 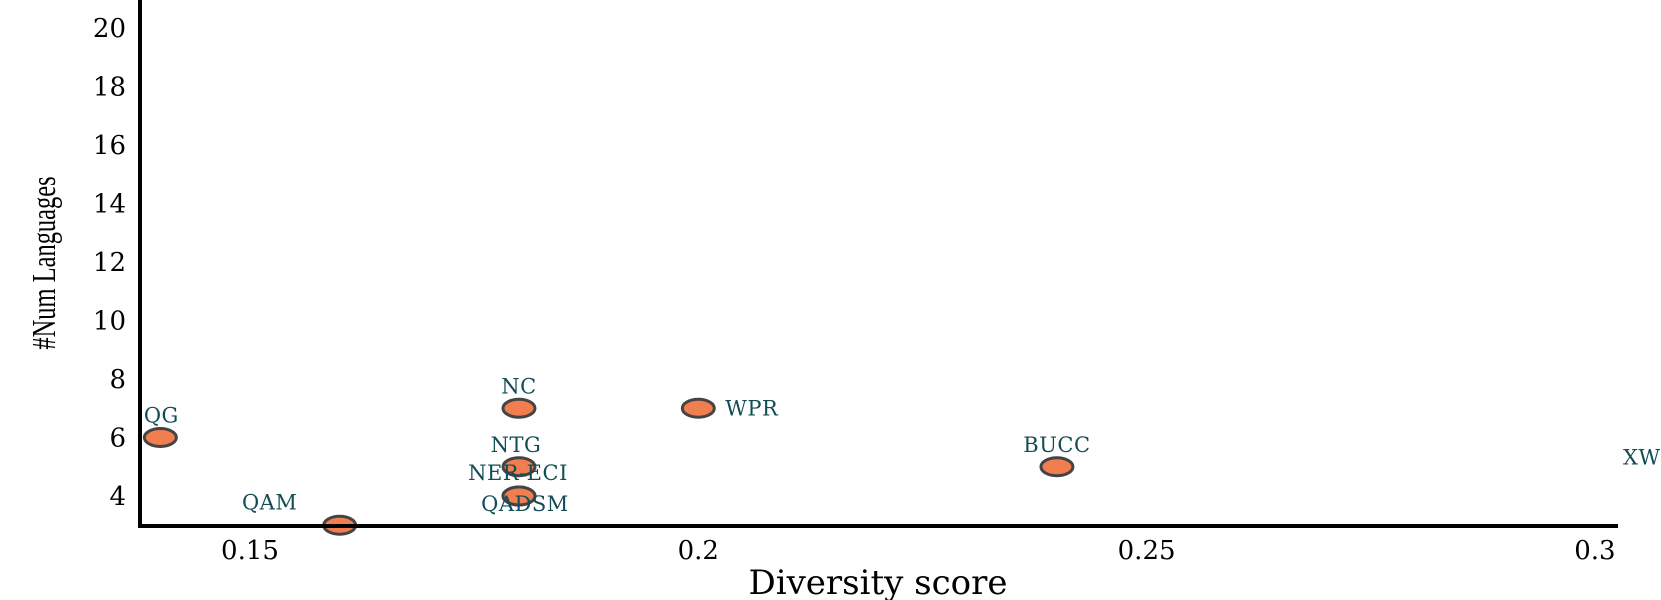 What do you see at coordinates (877, 581) in the screenshot?
I see `x-axis-title: Diversity score` at bounding box center [877, 581].